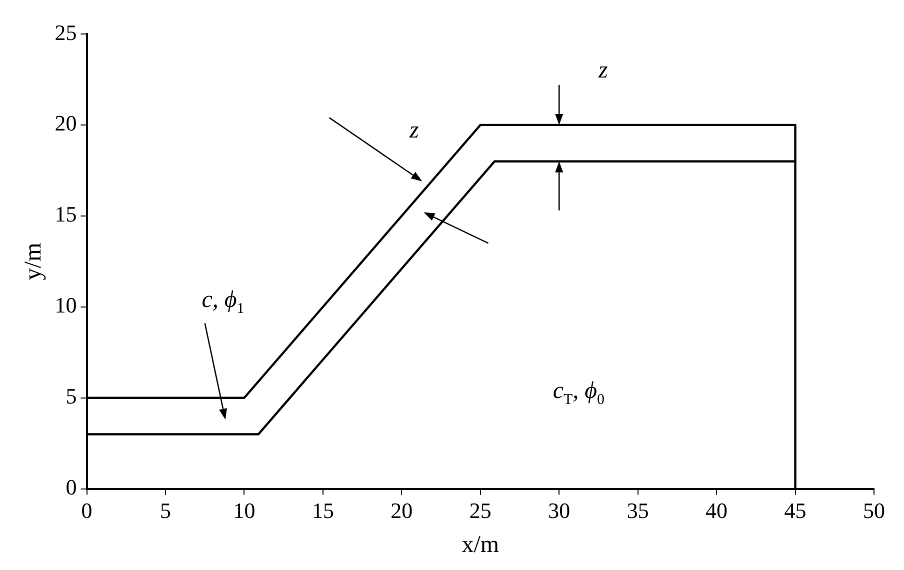  What do you see at coordinates (717, 510) in the screenshot?
I see `x-tick-label: 40` at bounding box center [717, 510].